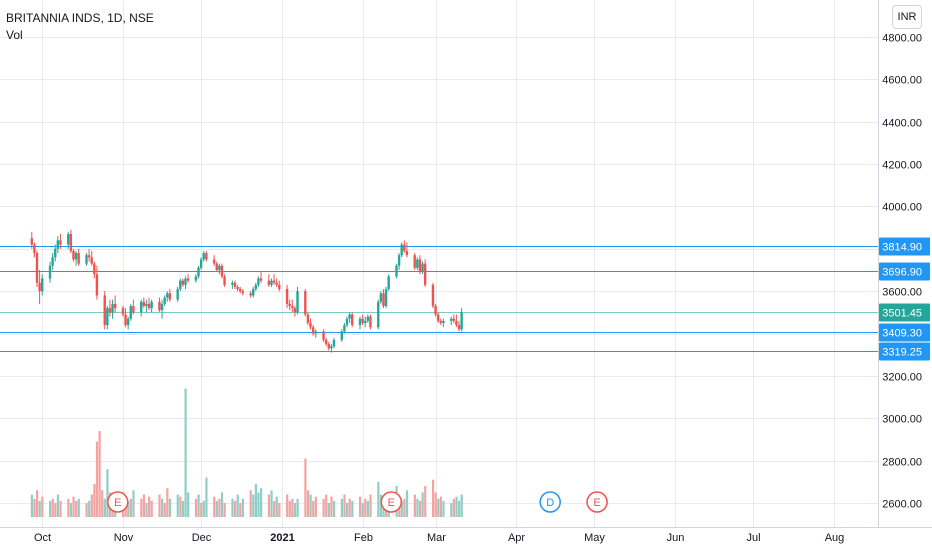 Image resolution: width=932 pixels, height=550 pixels. What do you see at coordinates (907, 17) in the screenshot?
I see `currency-unit-button: INR` at bounding box center [907, 17].